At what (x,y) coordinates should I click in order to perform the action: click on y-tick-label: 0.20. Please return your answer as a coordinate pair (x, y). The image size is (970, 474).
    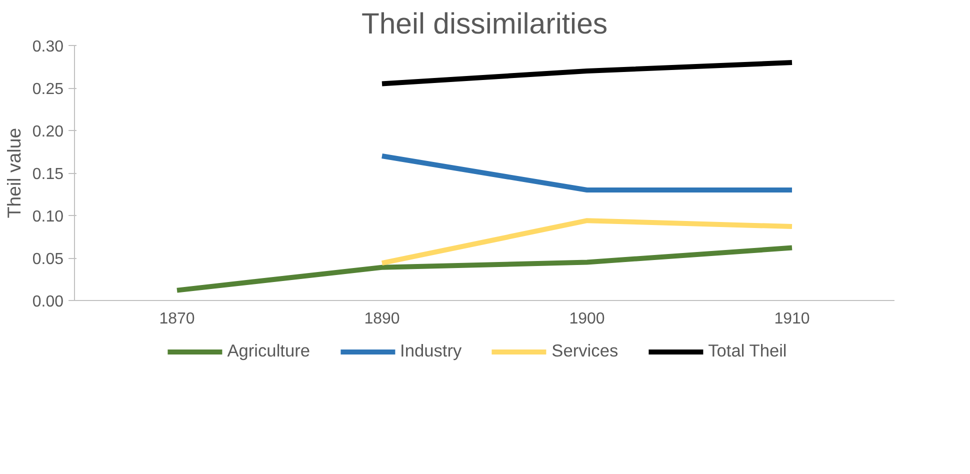
    Looking at the image, I should click on (48, 132).